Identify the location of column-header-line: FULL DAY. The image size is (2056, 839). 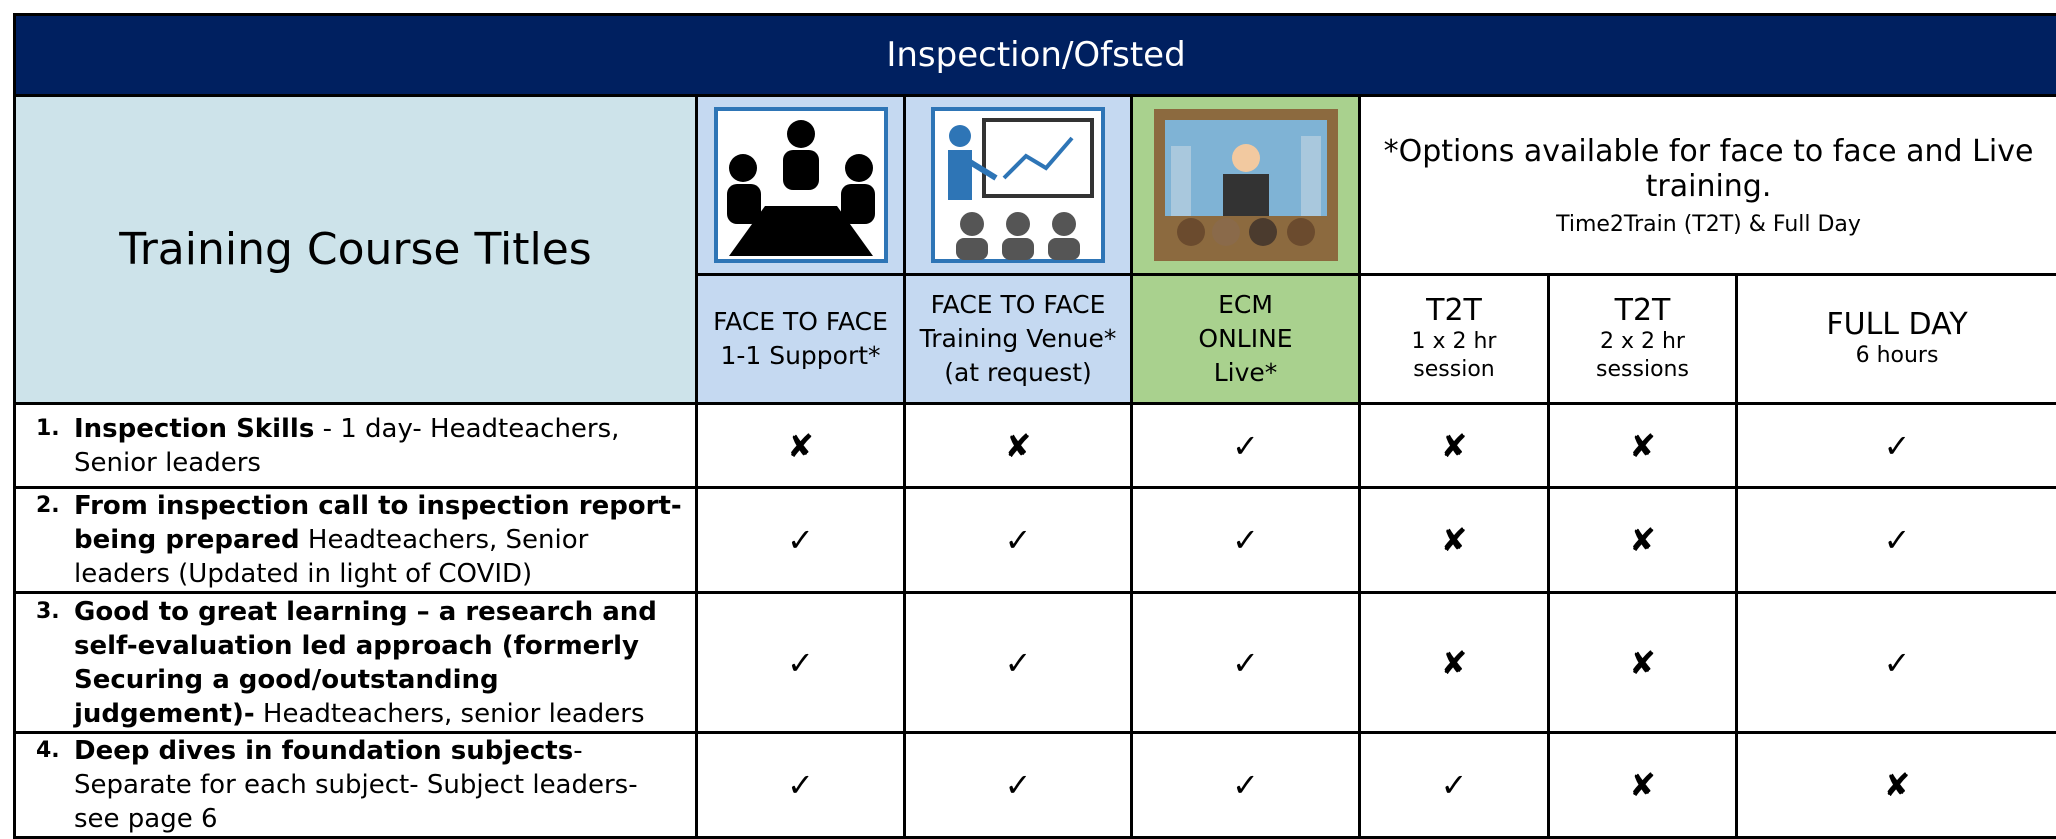
(1897, 325).